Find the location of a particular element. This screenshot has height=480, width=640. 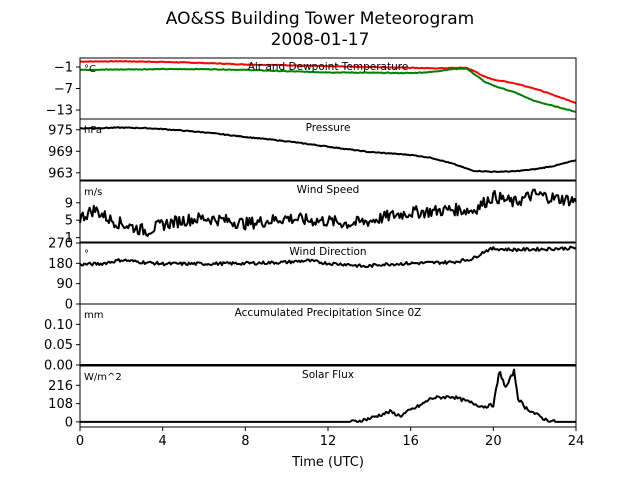

ytick-label-pressure-1: 969 is located at coordinates (60, 152).